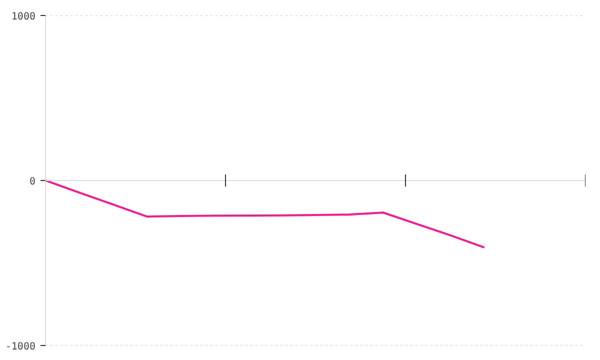 The height and width of the screenshot is (360, 600). I want to click on line-series, so click(266, 214).